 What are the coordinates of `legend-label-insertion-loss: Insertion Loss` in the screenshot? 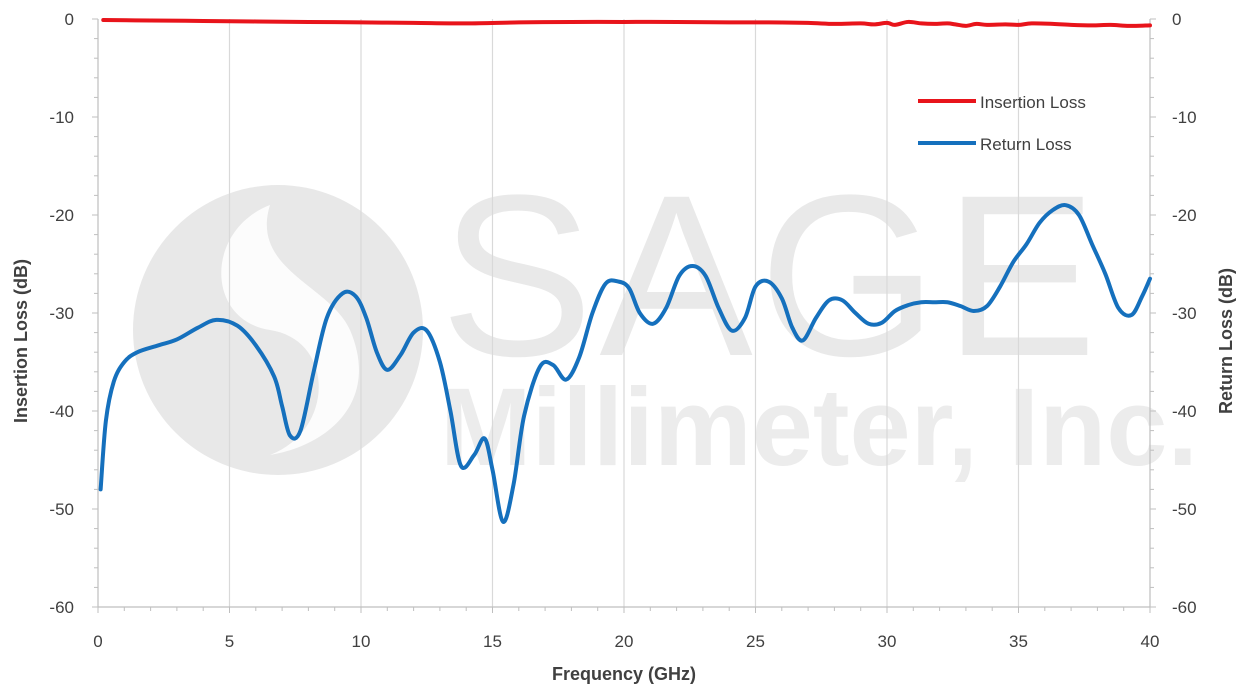 It's located at (1033, 102).